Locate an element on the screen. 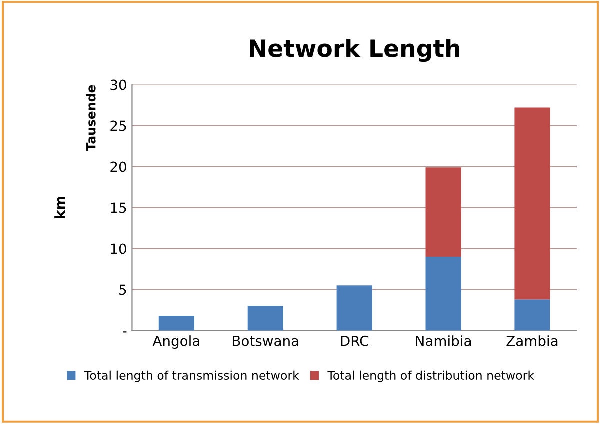 This screenshot has width=601, height=424. y-tick-label: 30 is located at coordinates (118, 85).